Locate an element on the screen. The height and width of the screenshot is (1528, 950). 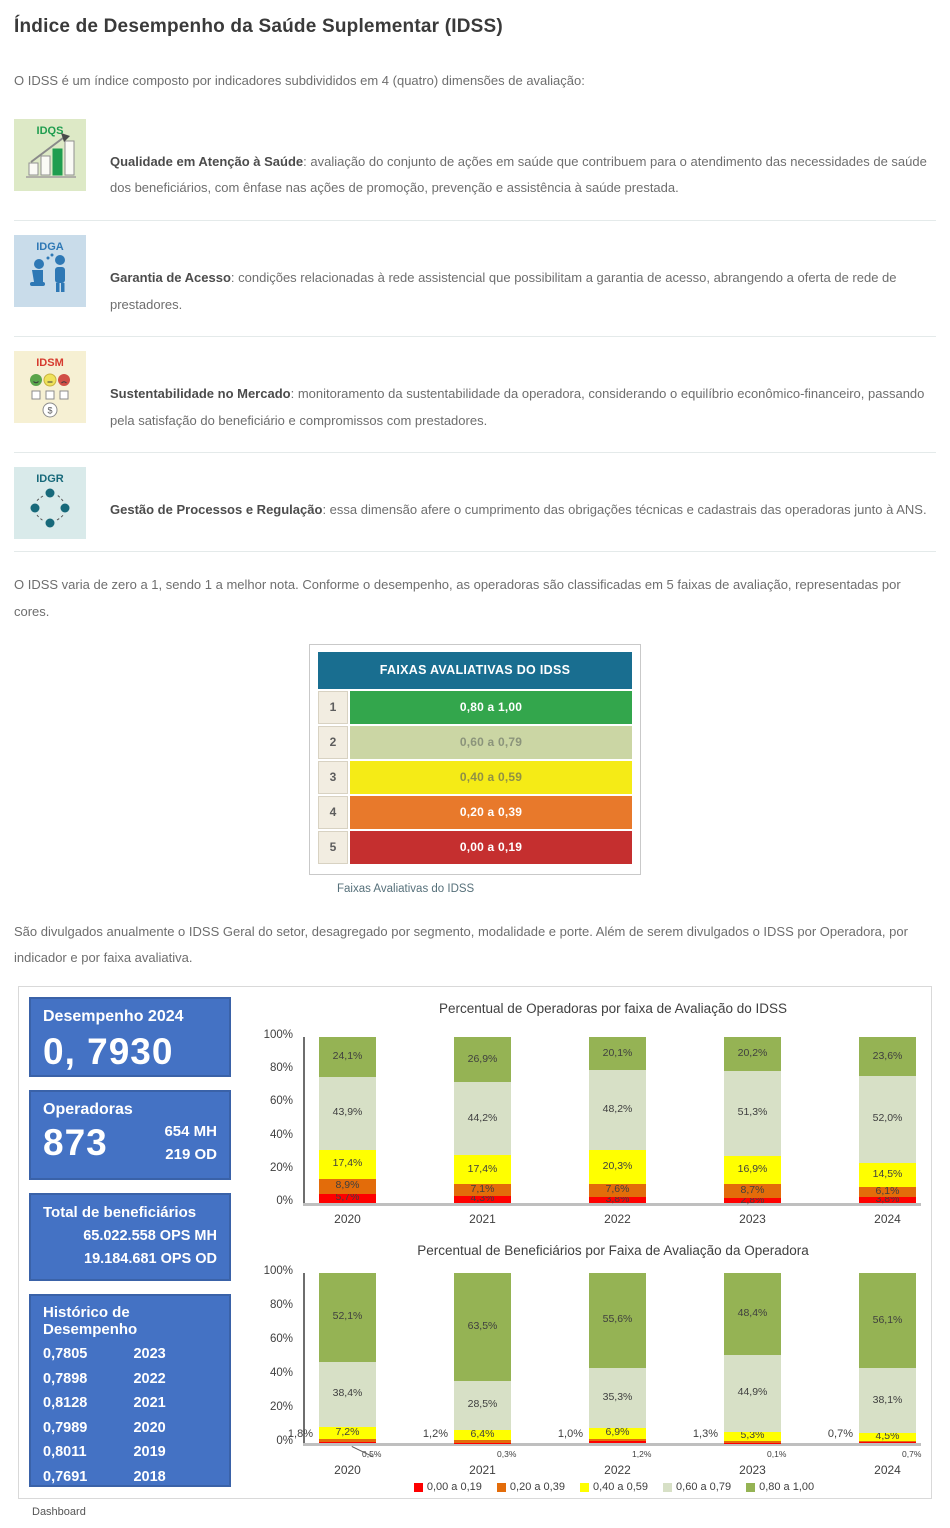
bar-segment-label: 24,1% is located at coordinates (347, 1056).